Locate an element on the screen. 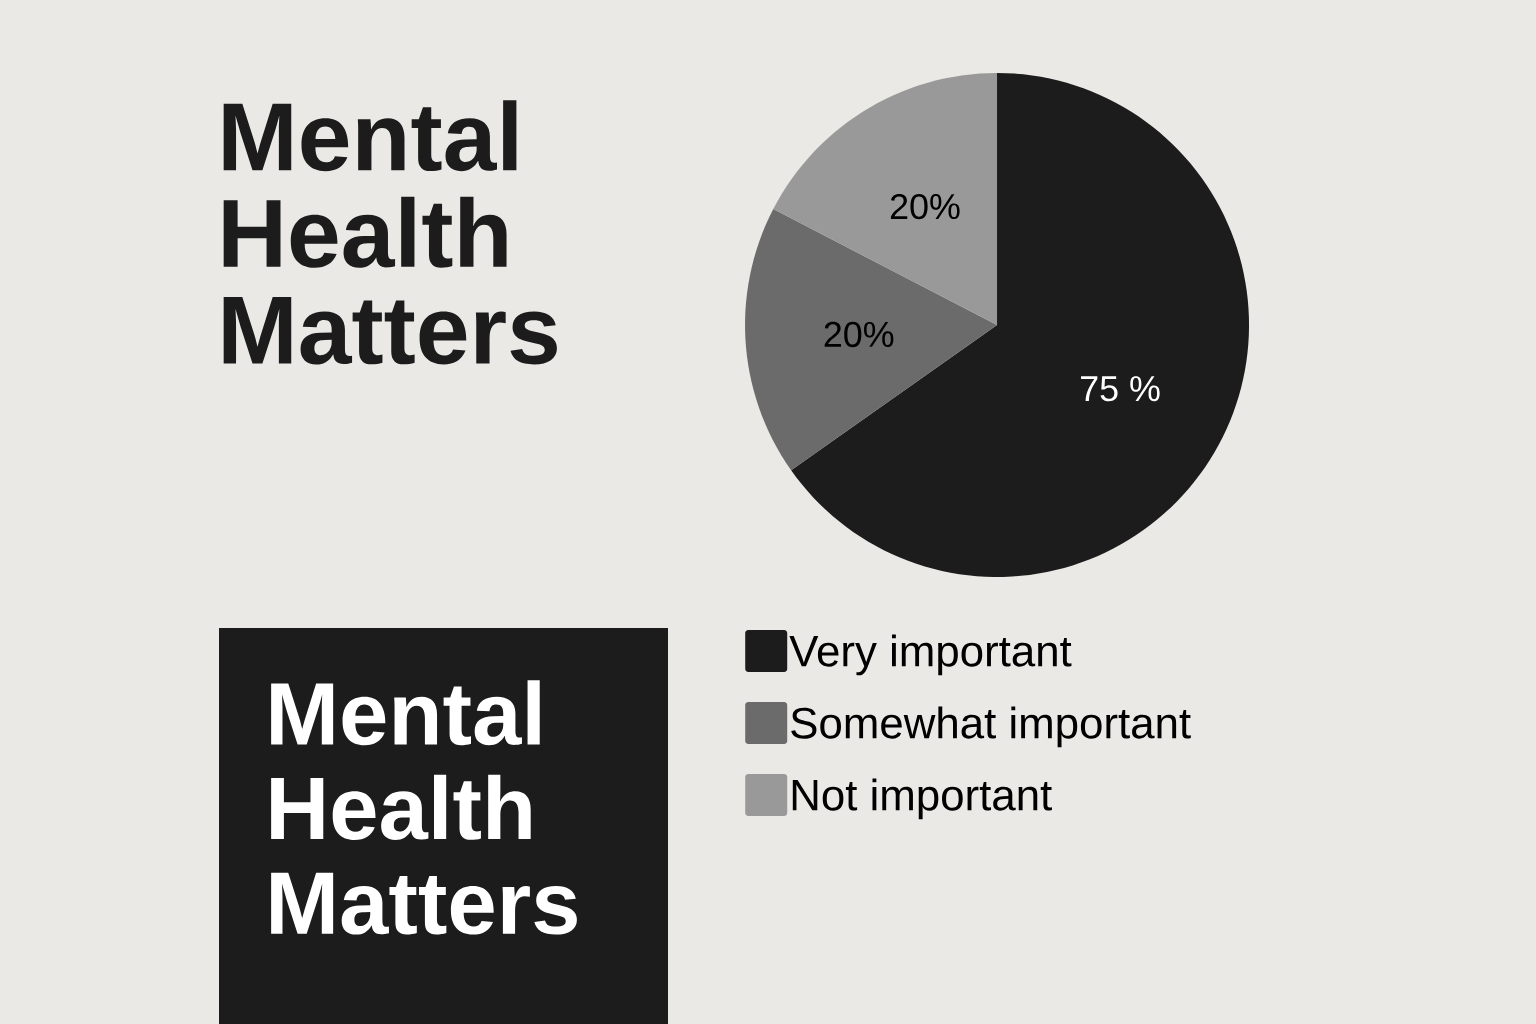 This screenshot has height=1024, width=1536. legend-label: Very important is located at coordinates (930, 655).